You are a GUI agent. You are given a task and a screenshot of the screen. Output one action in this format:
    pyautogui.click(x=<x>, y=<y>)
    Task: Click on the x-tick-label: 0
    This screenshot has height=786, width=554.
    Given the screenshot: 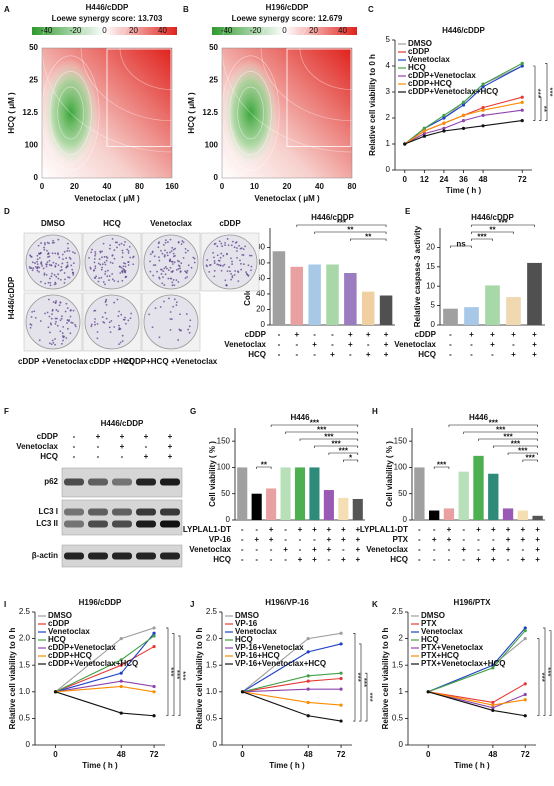 What is the action you would take?
    pyautogui.click(x=42, y=186)
    